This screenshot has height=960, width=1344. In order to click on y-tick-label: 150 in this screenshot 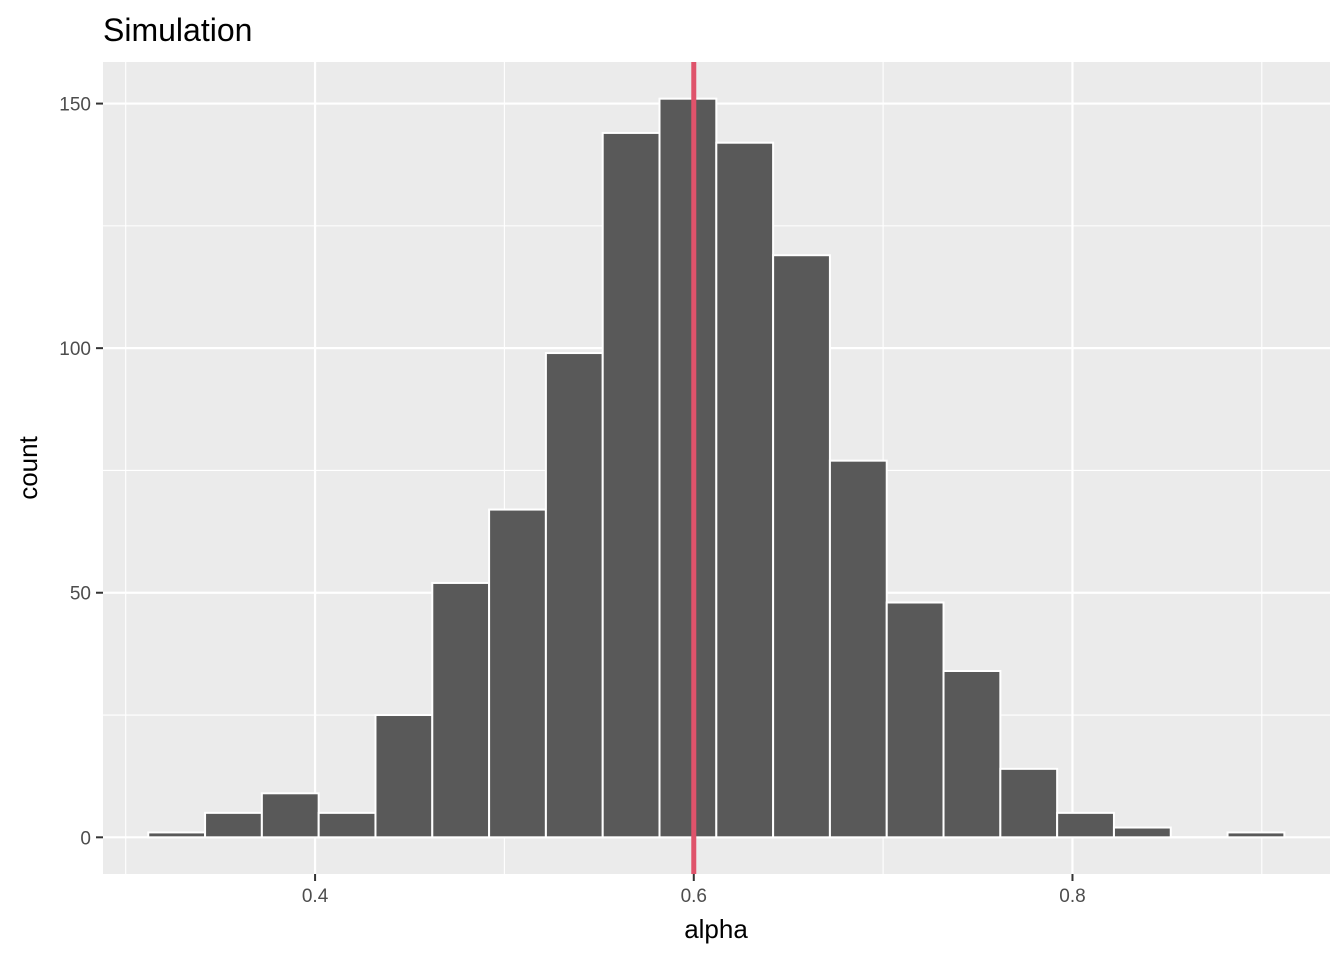, I will do `click(75, 105)`.